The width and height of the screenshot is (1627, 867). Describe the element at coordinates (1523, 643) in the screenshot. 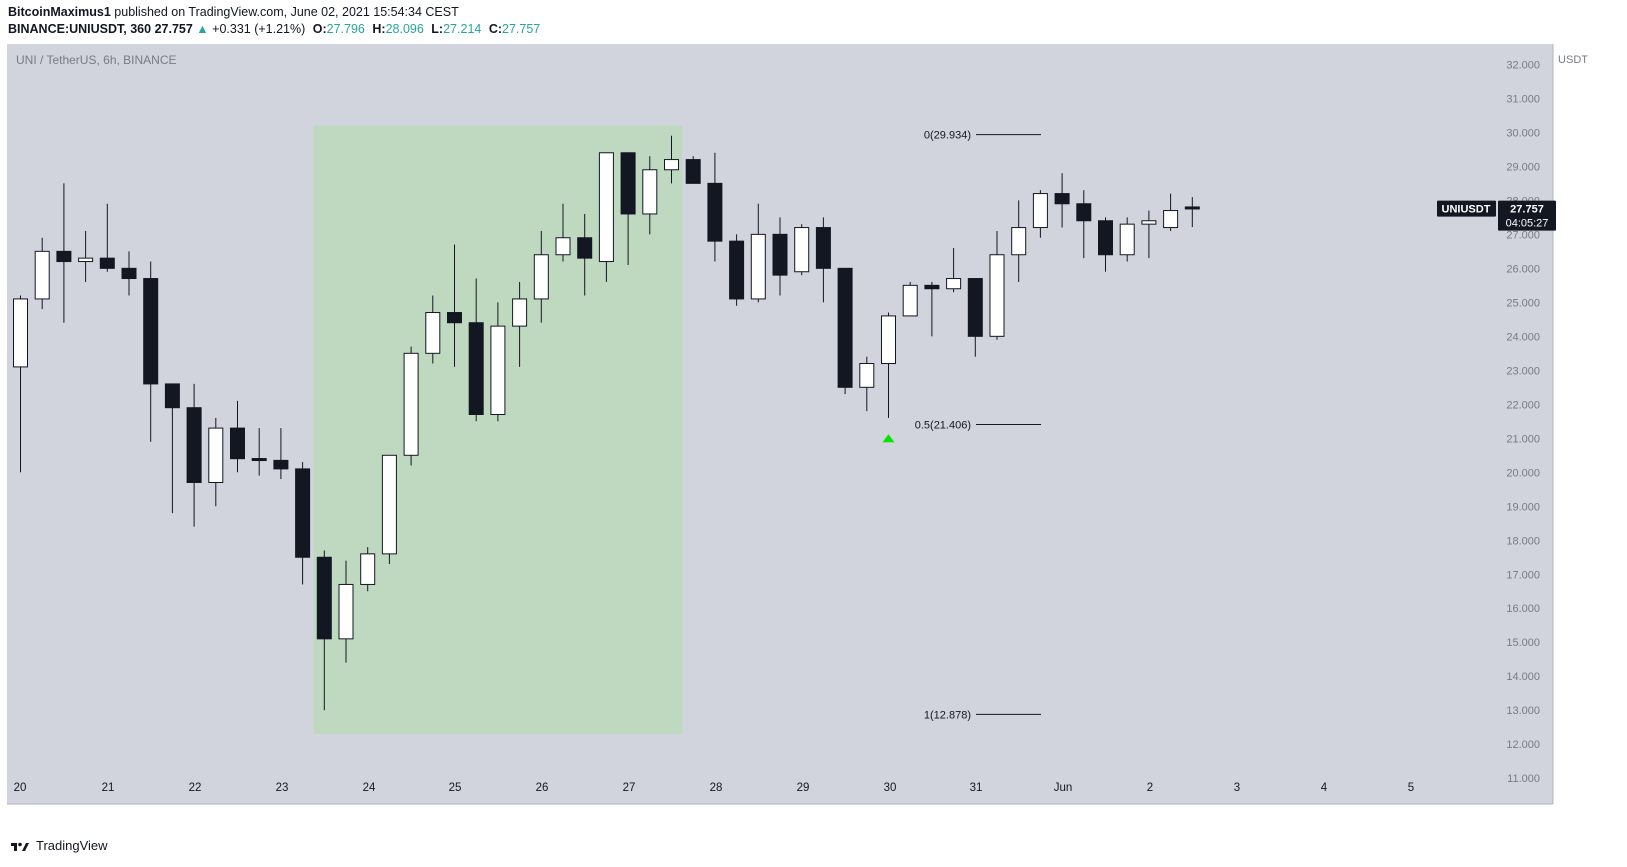

I see `price-tick-label: 15.000` at that location.